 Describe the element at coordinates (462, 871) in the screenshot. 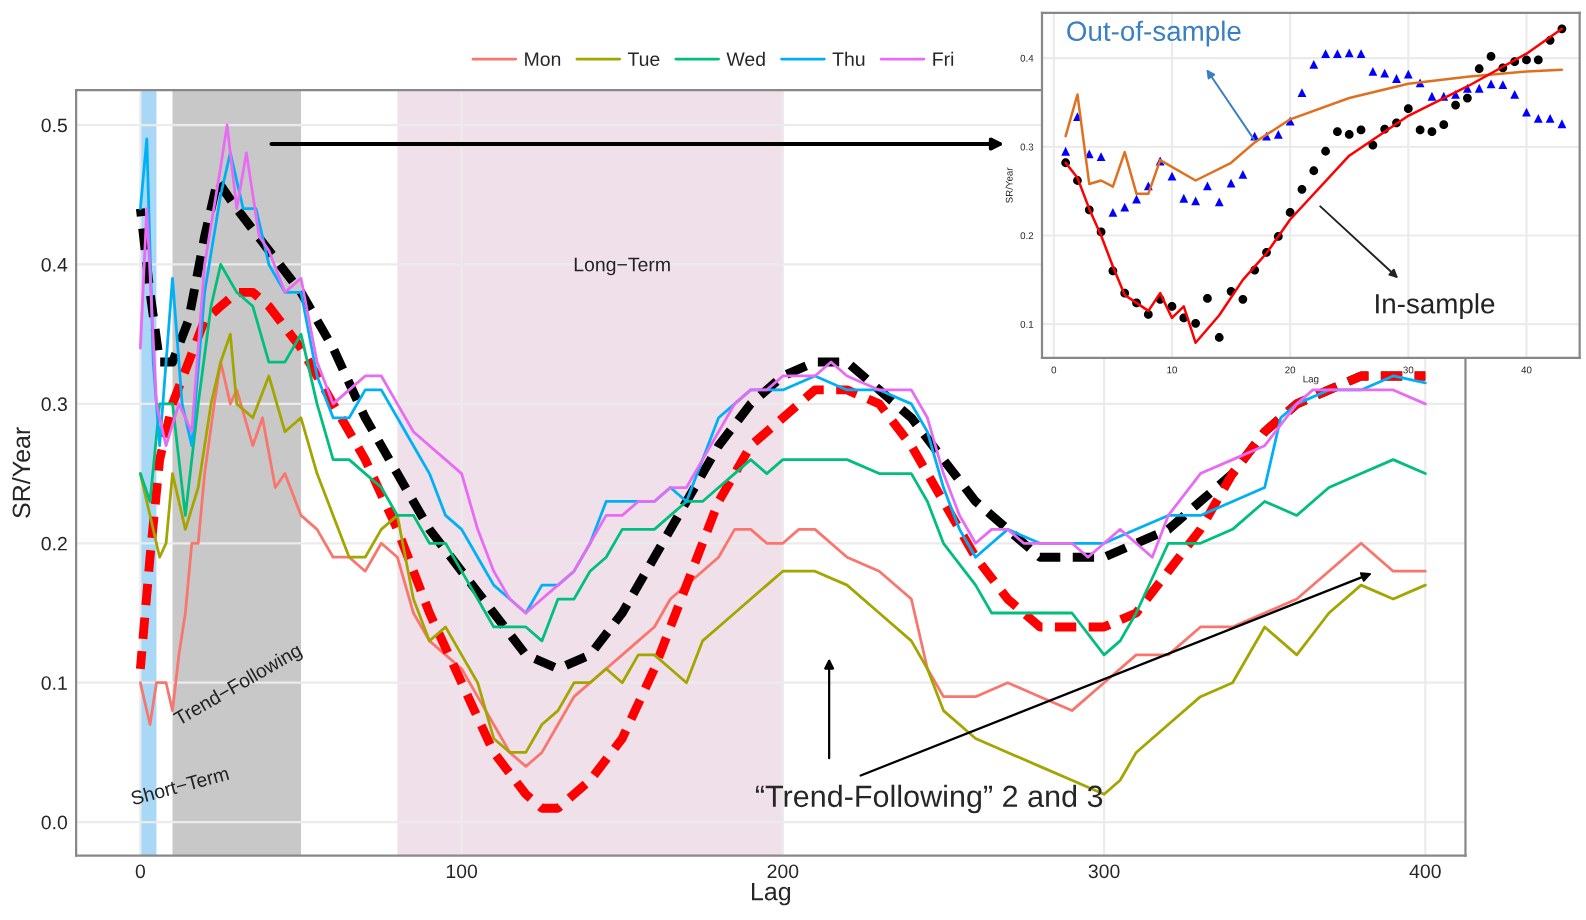

I see `x-tick-label: 100` at that location.